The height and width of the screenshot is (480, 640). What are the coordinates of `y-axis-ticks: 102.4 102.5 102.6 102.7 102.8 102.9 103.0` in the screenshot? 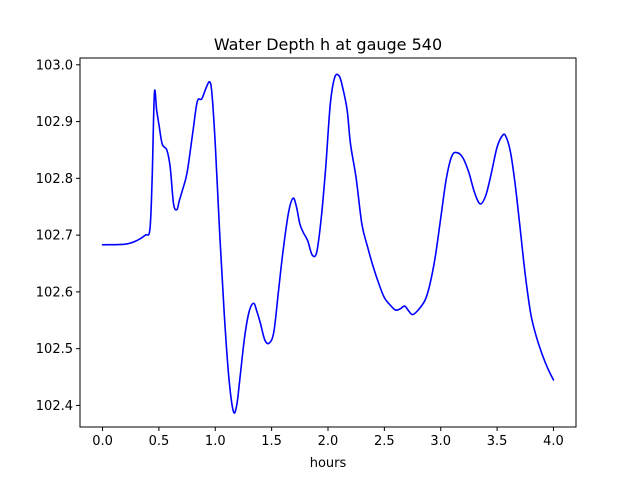 It's located at (58, 236).